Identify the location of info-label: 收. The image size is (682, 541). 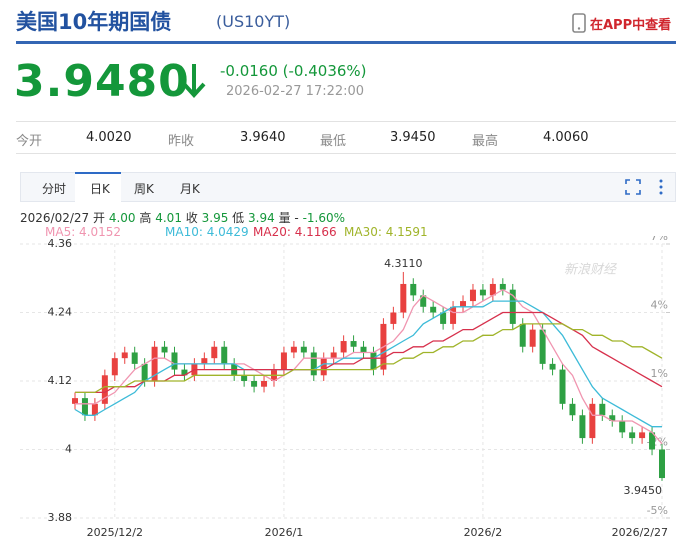
(191, 218).